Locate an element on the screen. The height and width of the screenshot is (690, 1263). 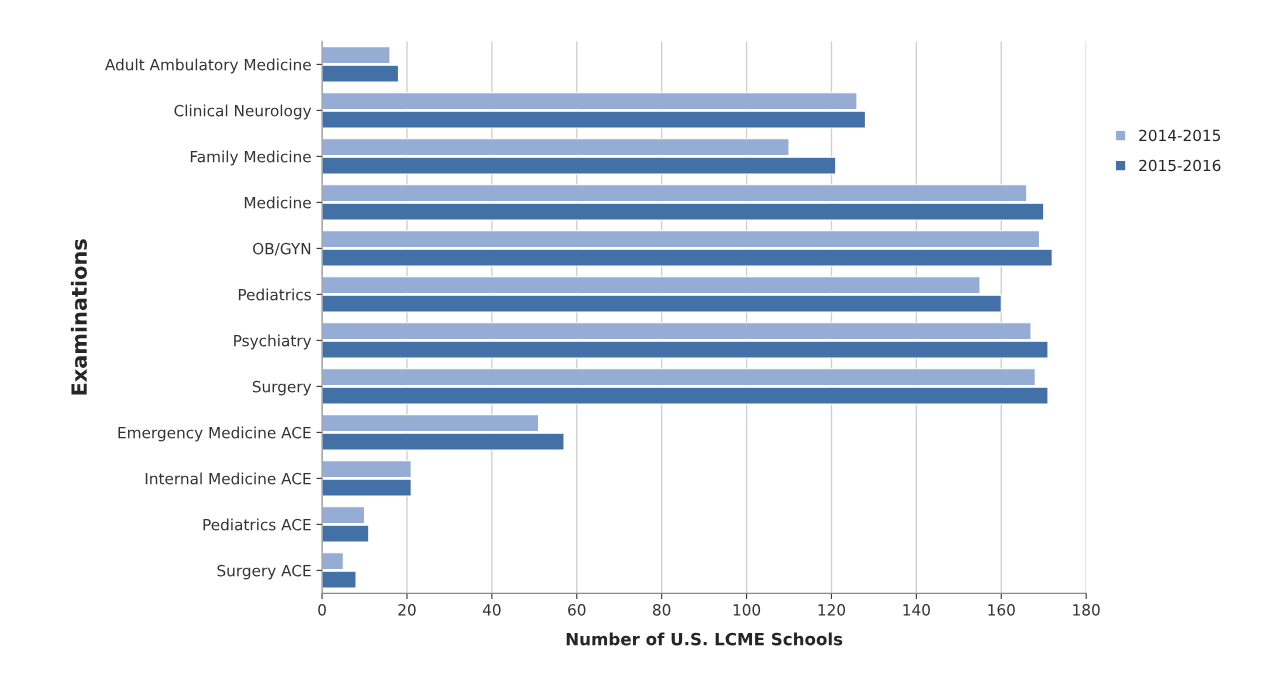
y-tick-label: Pediatrics is located at coordinates (274, 294).